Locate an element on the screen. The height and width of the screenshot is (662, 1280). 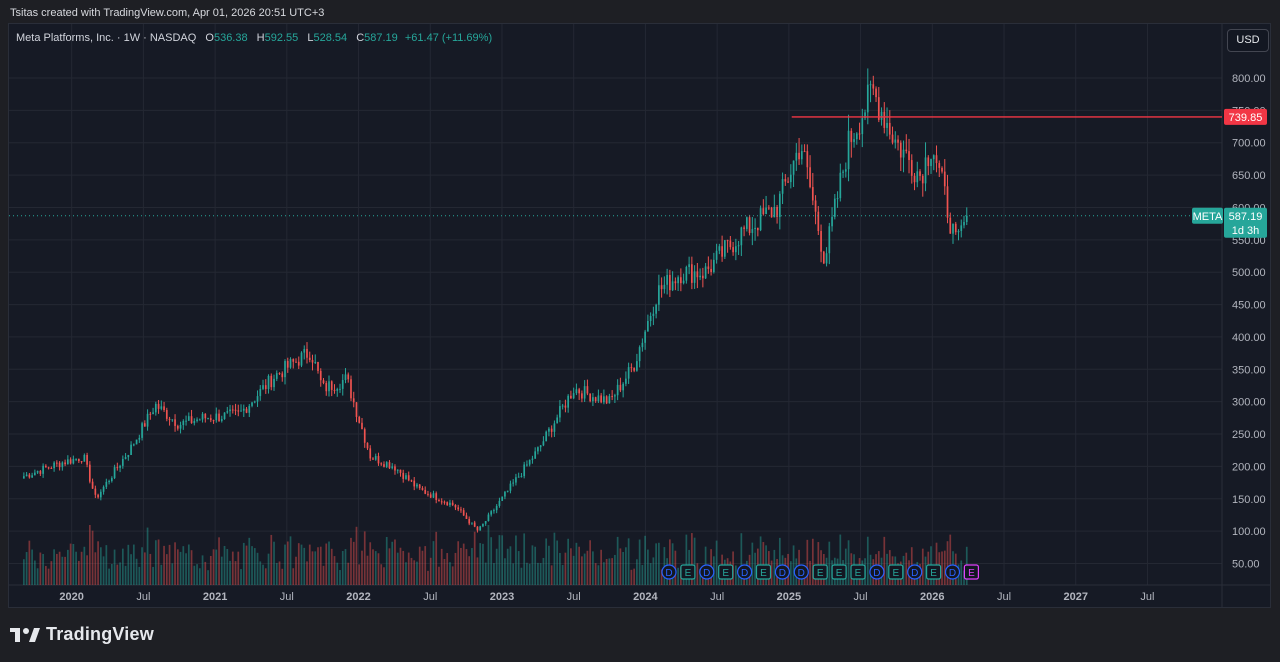
price-tick-label: 700.00 is located at coordinates (1249, 144).